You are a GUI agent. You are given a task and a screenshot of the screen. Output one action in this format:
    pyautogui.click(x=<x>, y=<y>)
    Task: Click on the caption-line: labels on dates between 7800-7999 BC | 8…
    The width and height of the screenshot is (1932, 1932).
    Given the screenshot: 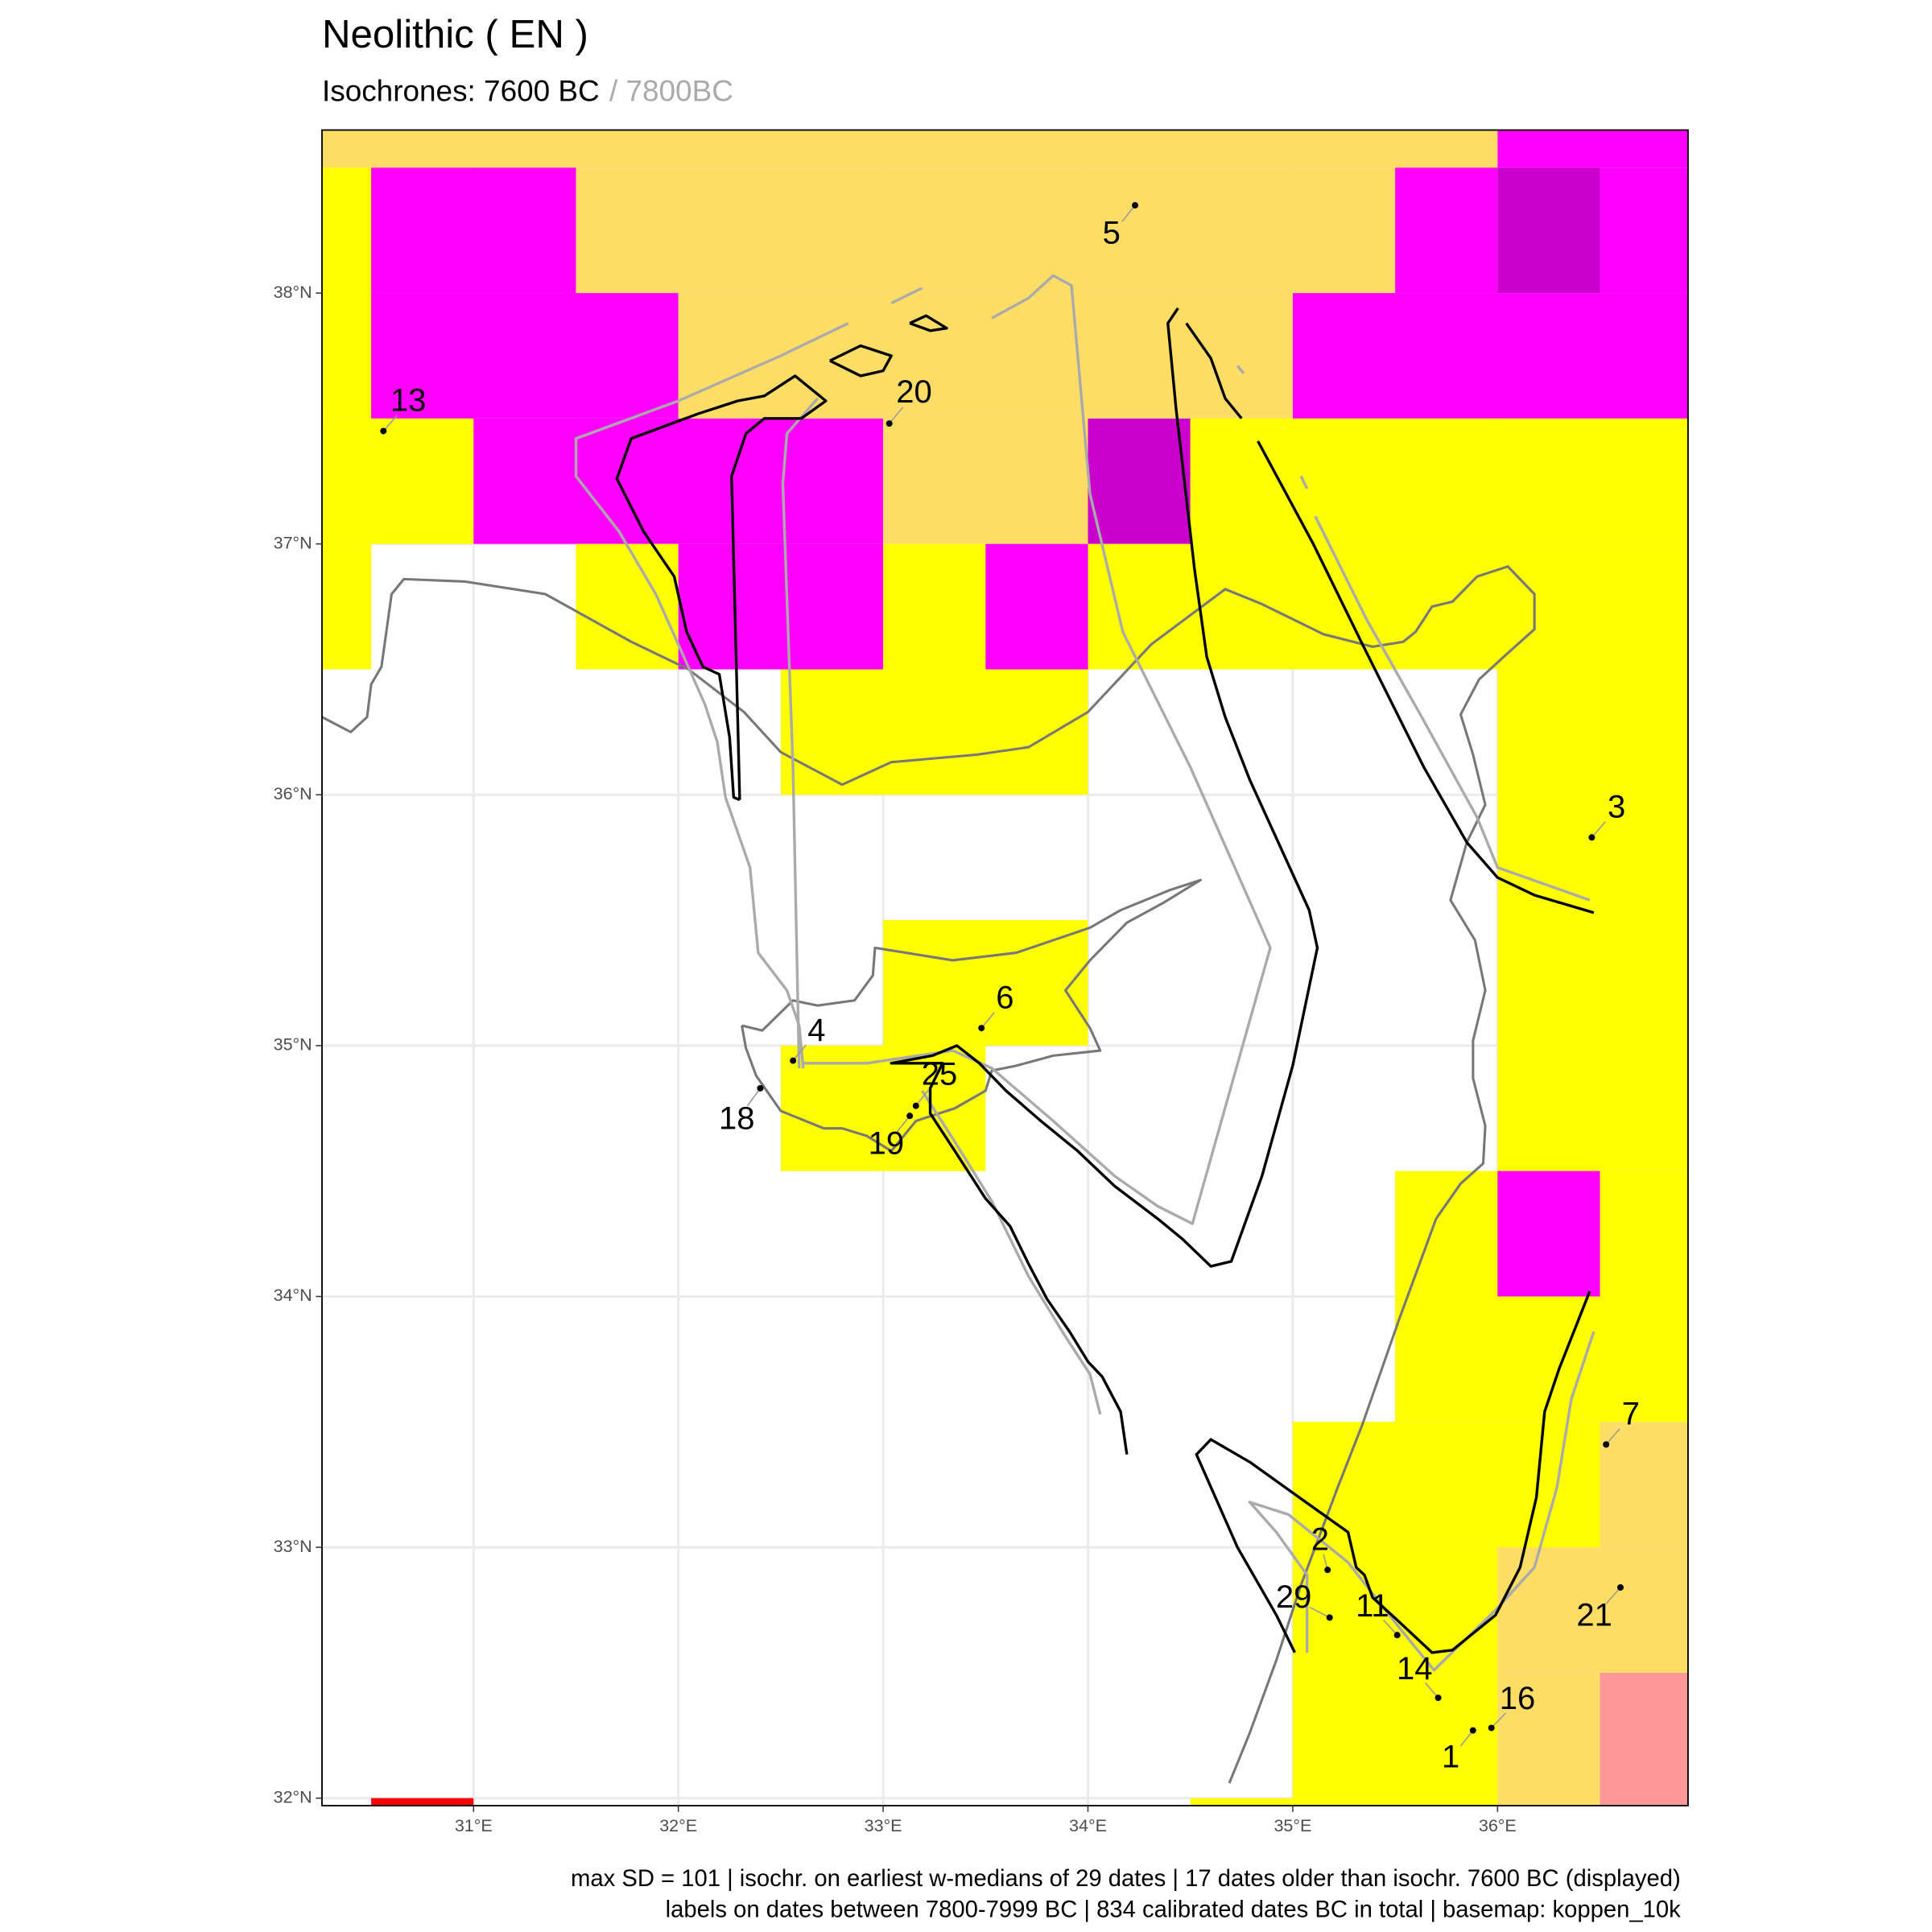 What is the action you would take?
    pyautogui.click(x=1173, y=1910)
    